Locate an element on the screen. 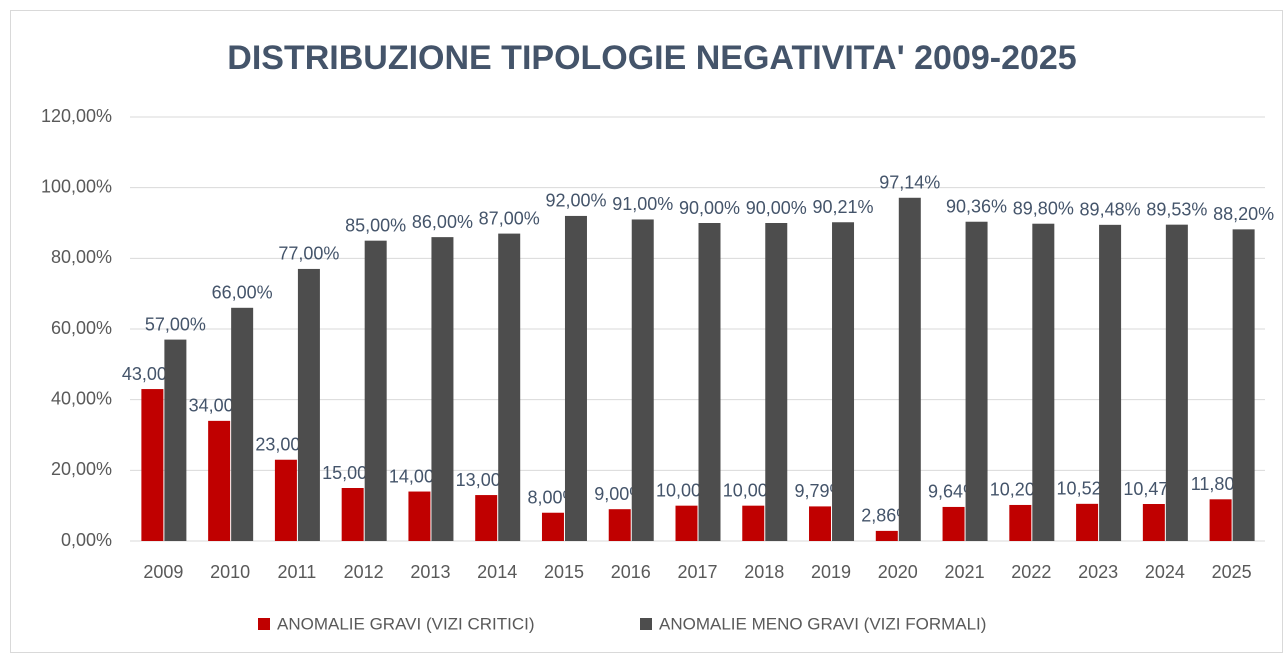  data-label: 92,00% is located at coordinates (575, 201).